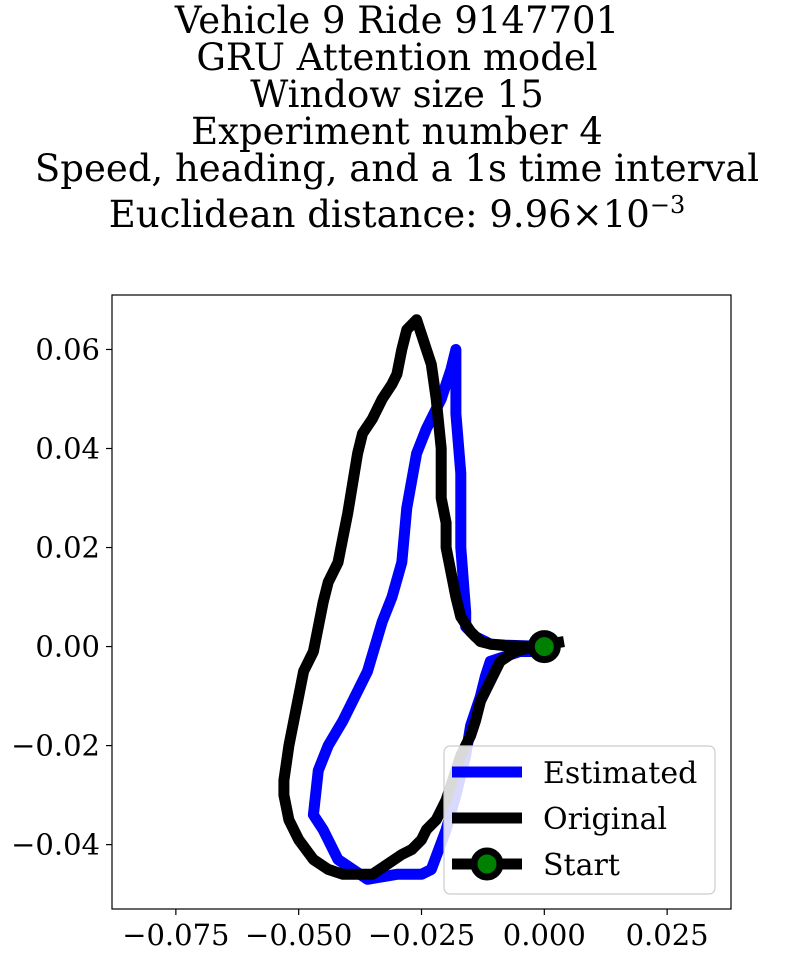 The height and width of the screenshot is (957, 794). I want to click on x-tick: −0.025, so click(421, 930).